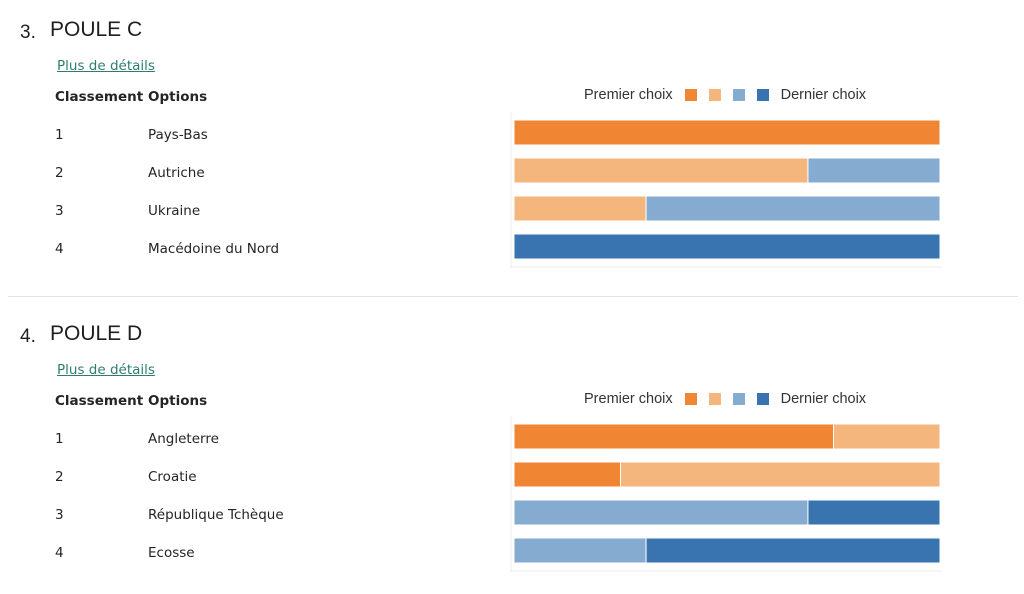 The width and height of the screenshot is (1024, 594). What do you see at coordinates (513, 296) in the screenshot?
I see `section-divider` at bounding box center [513, 296].